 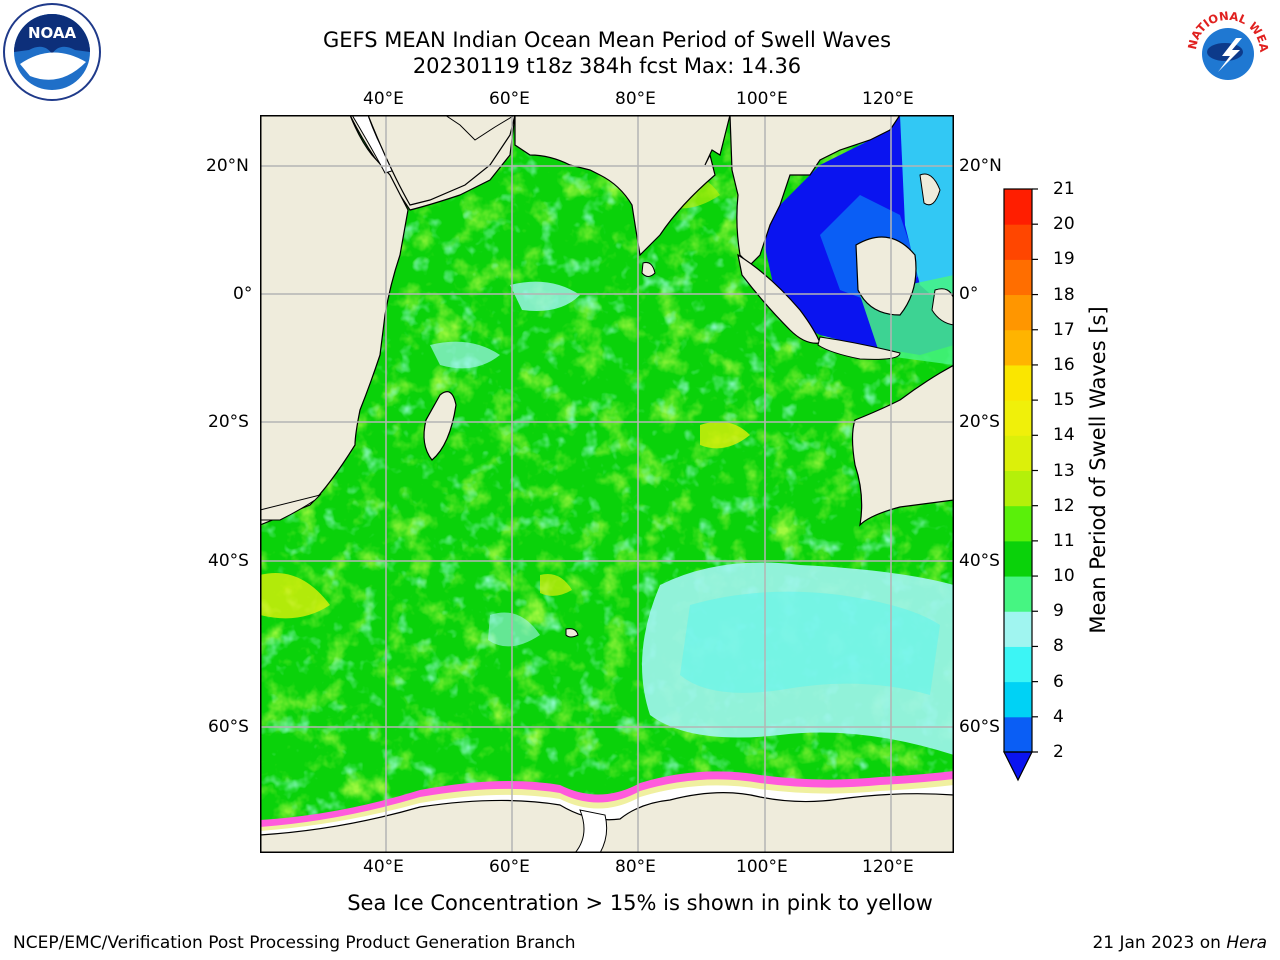 What do you see at coordinates (635, 99) in the screenshot?
I see `lon-label-top: 80°E` at bounding box center [635, 99].